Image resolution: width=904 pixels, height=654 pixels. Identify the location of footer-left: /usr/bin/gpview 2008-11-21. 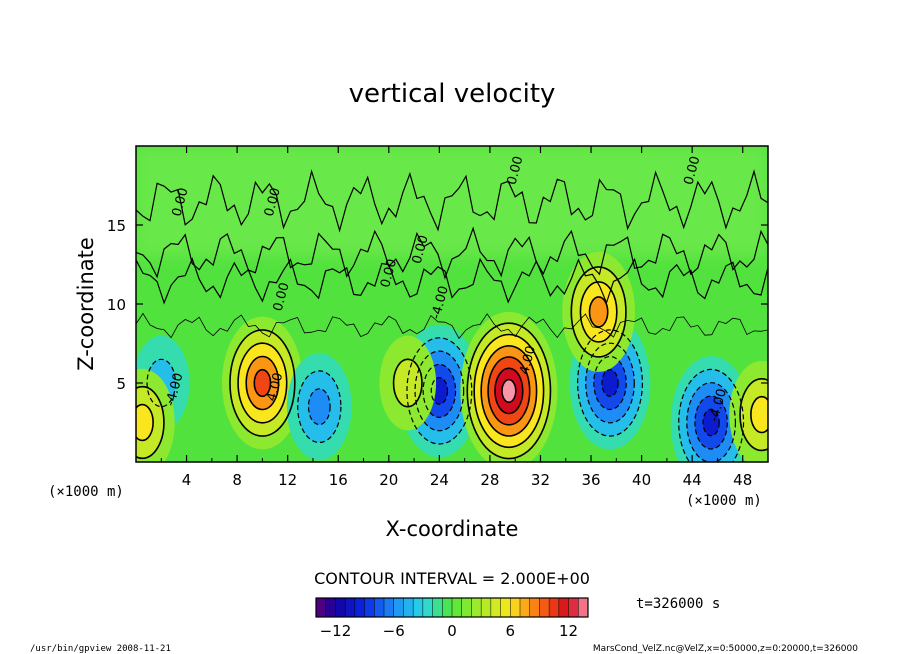
(100, 649).